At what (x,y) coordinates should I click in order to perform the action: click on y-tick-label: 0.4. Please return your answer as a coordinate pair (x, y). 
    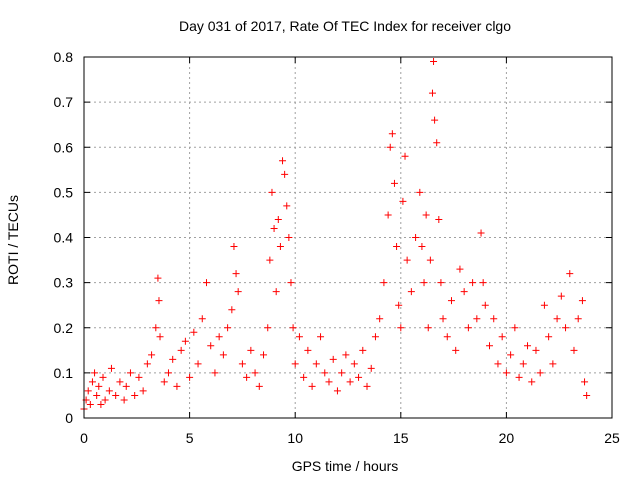
    Looking at the image, I should click on (64, 238).